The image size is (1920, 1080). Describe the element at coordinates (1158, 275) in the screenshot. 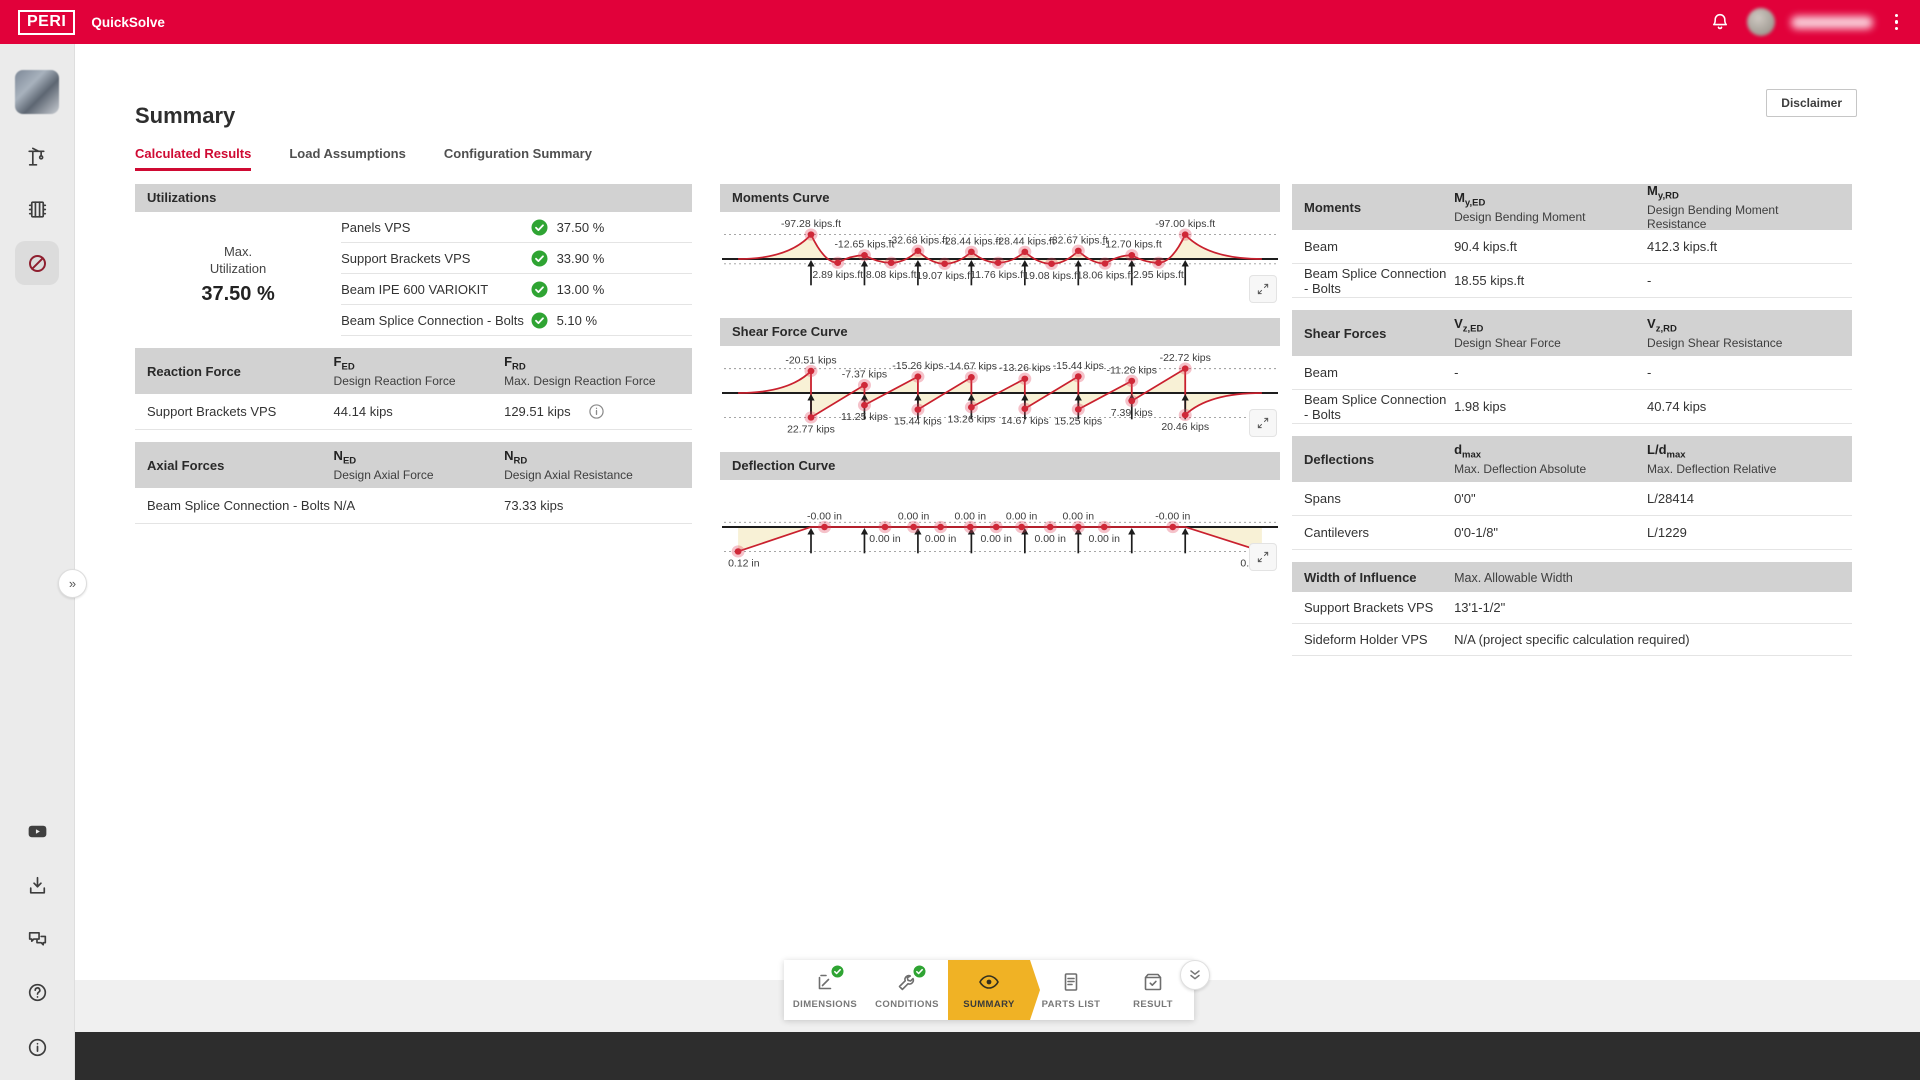

I see `svg-text: 2.95 kips.ft` at that location.